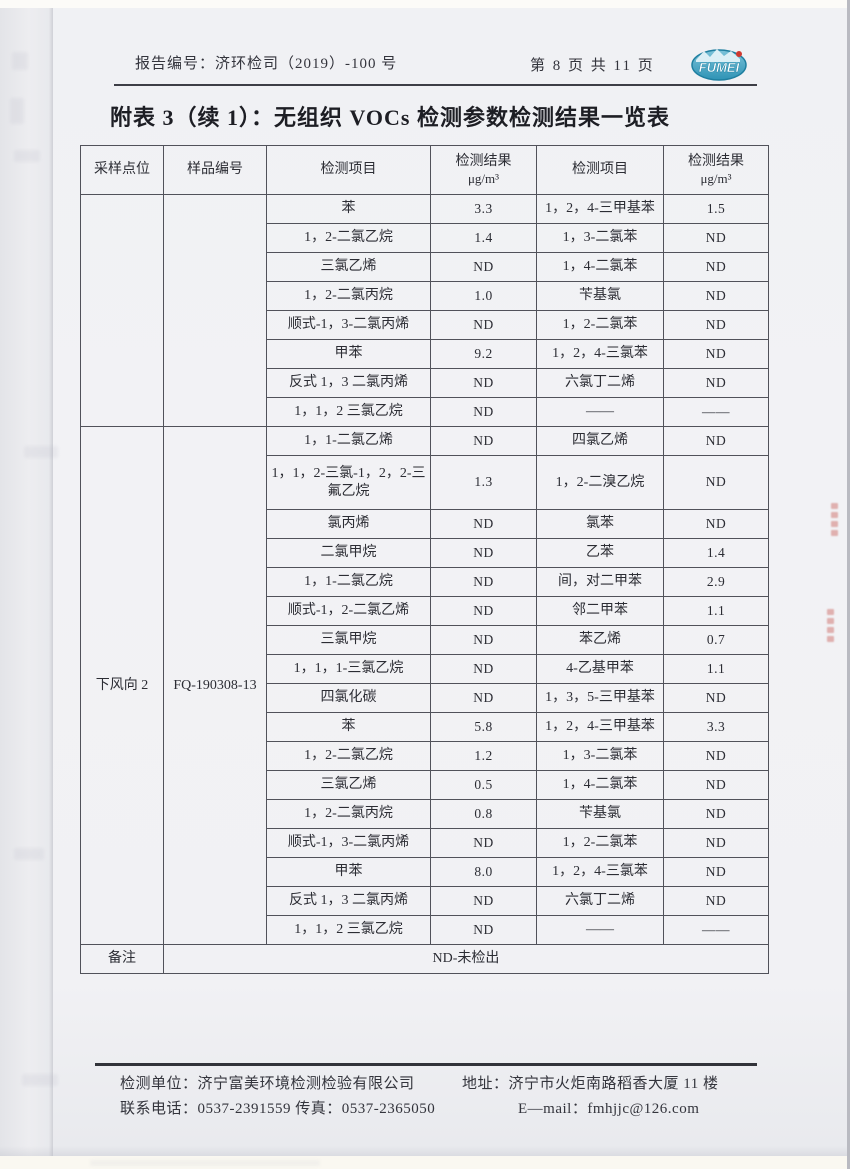 The height and width of the screenshot is (1169, 850). What do you see at coordinates (425, 727) in the screenshot?
I see `table-row: 苯 5.8 1，2，4-三甲基苯 3.3` at bounding box center [425, 727].